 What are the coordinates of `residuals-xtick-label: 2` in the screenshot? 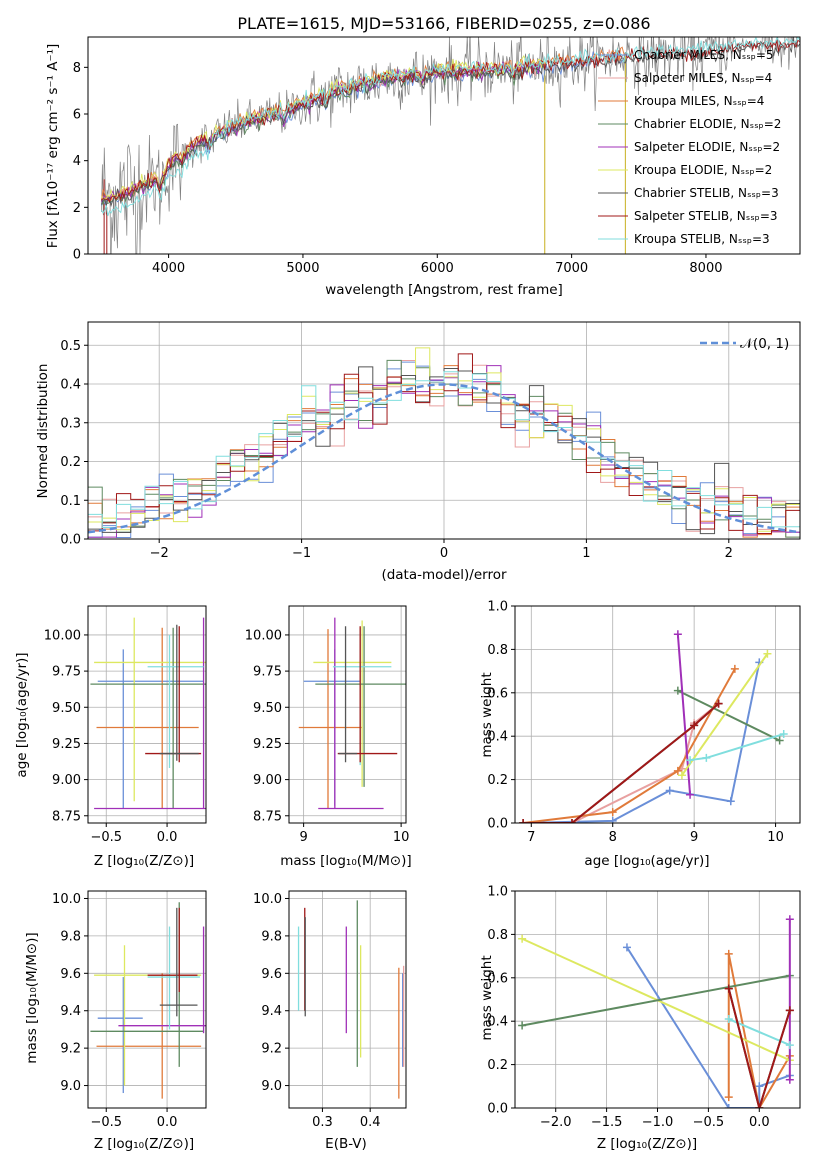 It's located at (729, 553).